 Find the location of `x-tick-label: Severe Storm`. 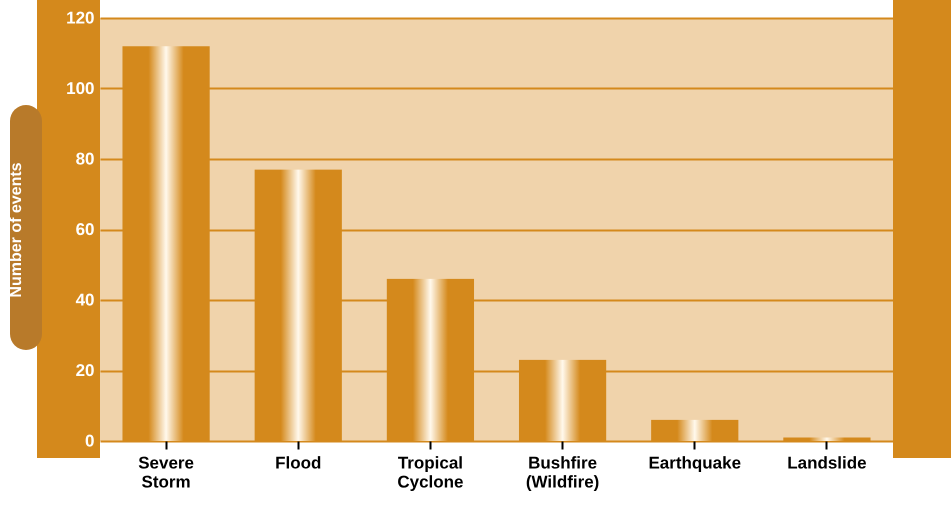

x-tick-label: Severe Storm is located at coordinates (166, 473).